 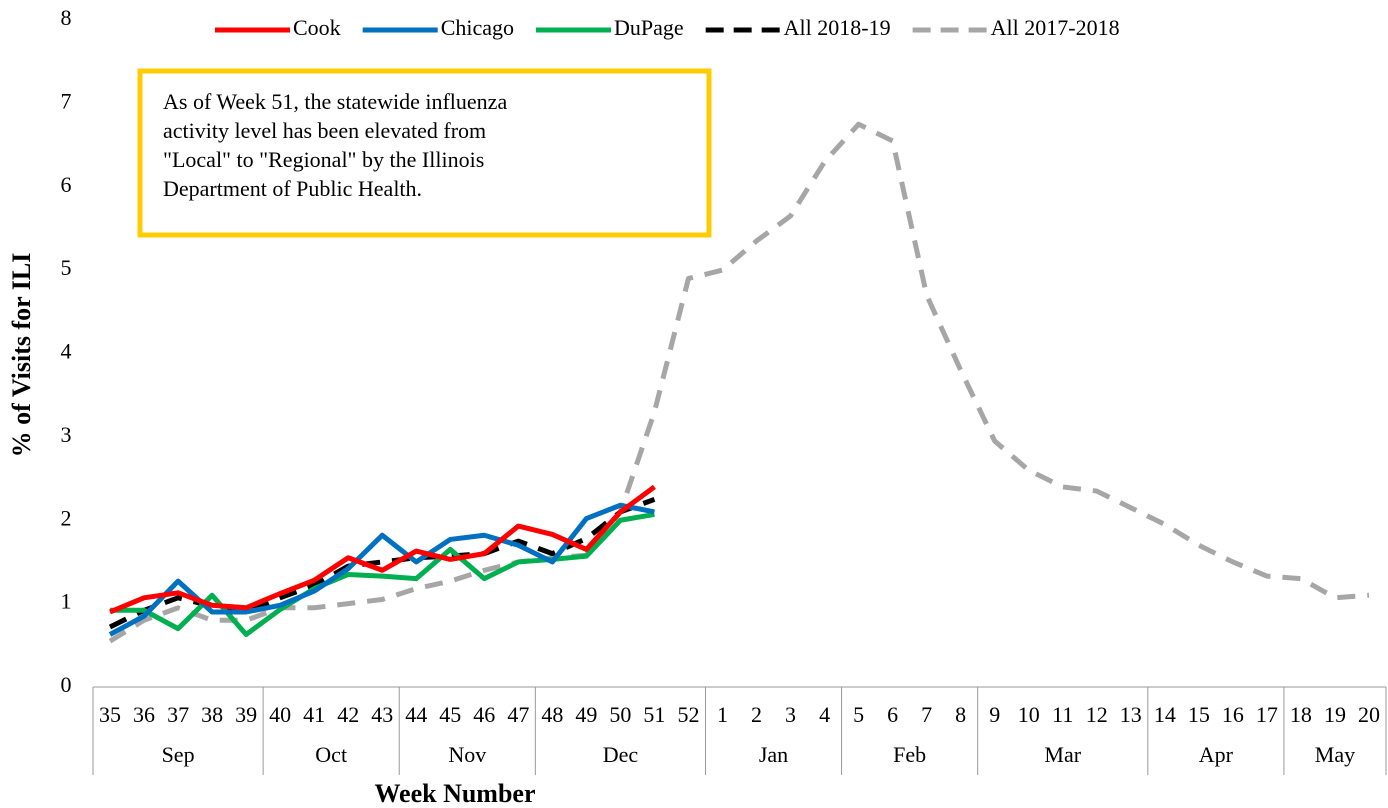 What do you see at coordinates (1233, 714) in the screenshot?
I see `x-tick-label: 16` at bounding box center [1233, 714].